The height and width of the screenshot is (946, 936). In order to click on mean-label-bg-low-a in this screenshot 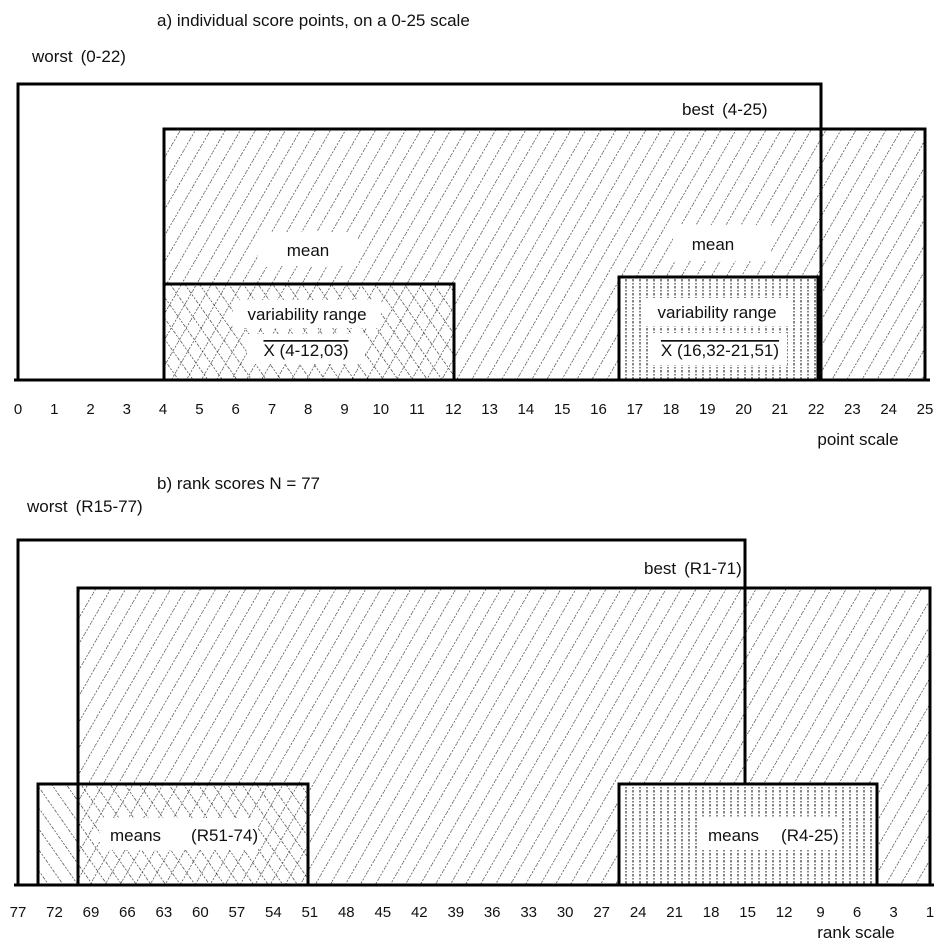, I will do `click(308, 249)`.